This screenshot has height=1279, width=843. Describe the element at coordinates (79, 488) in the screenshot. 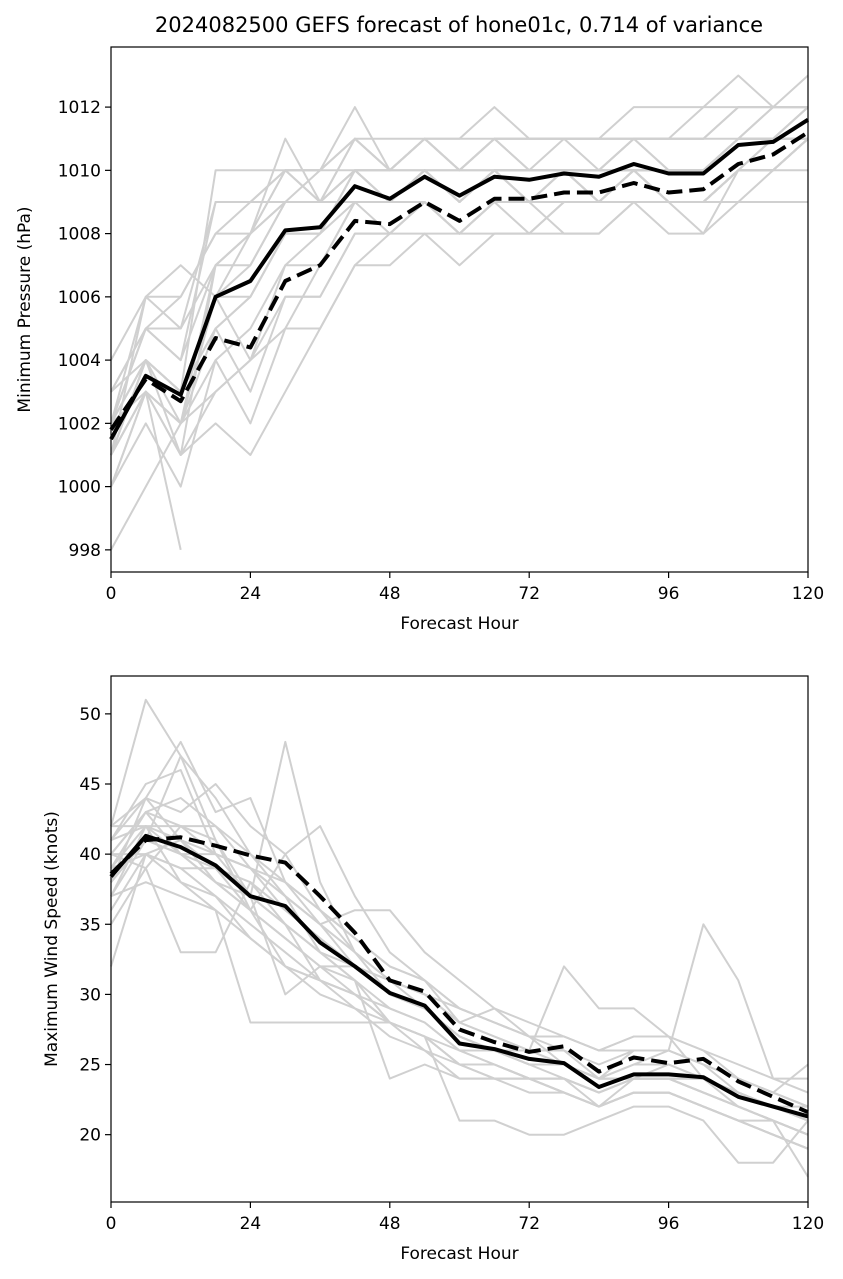

I see `pressure-y-tick-label: 1000` at that location.